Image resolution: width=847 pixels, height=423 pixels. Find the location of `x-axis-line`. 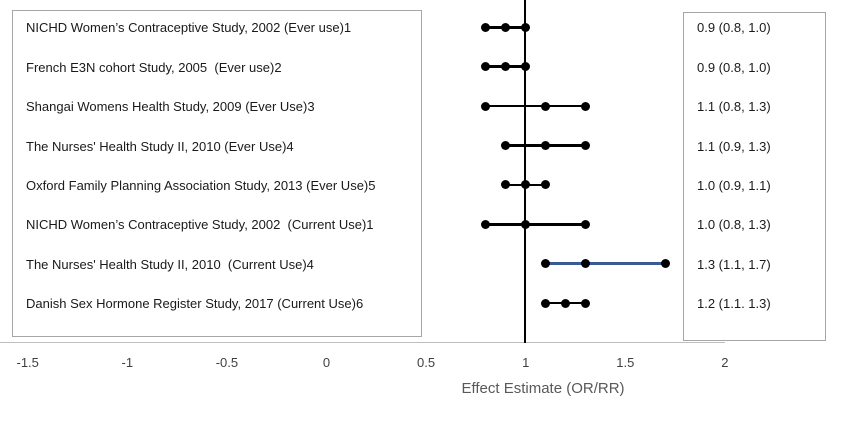

x-axis-line is located at coordinates (362, 342).